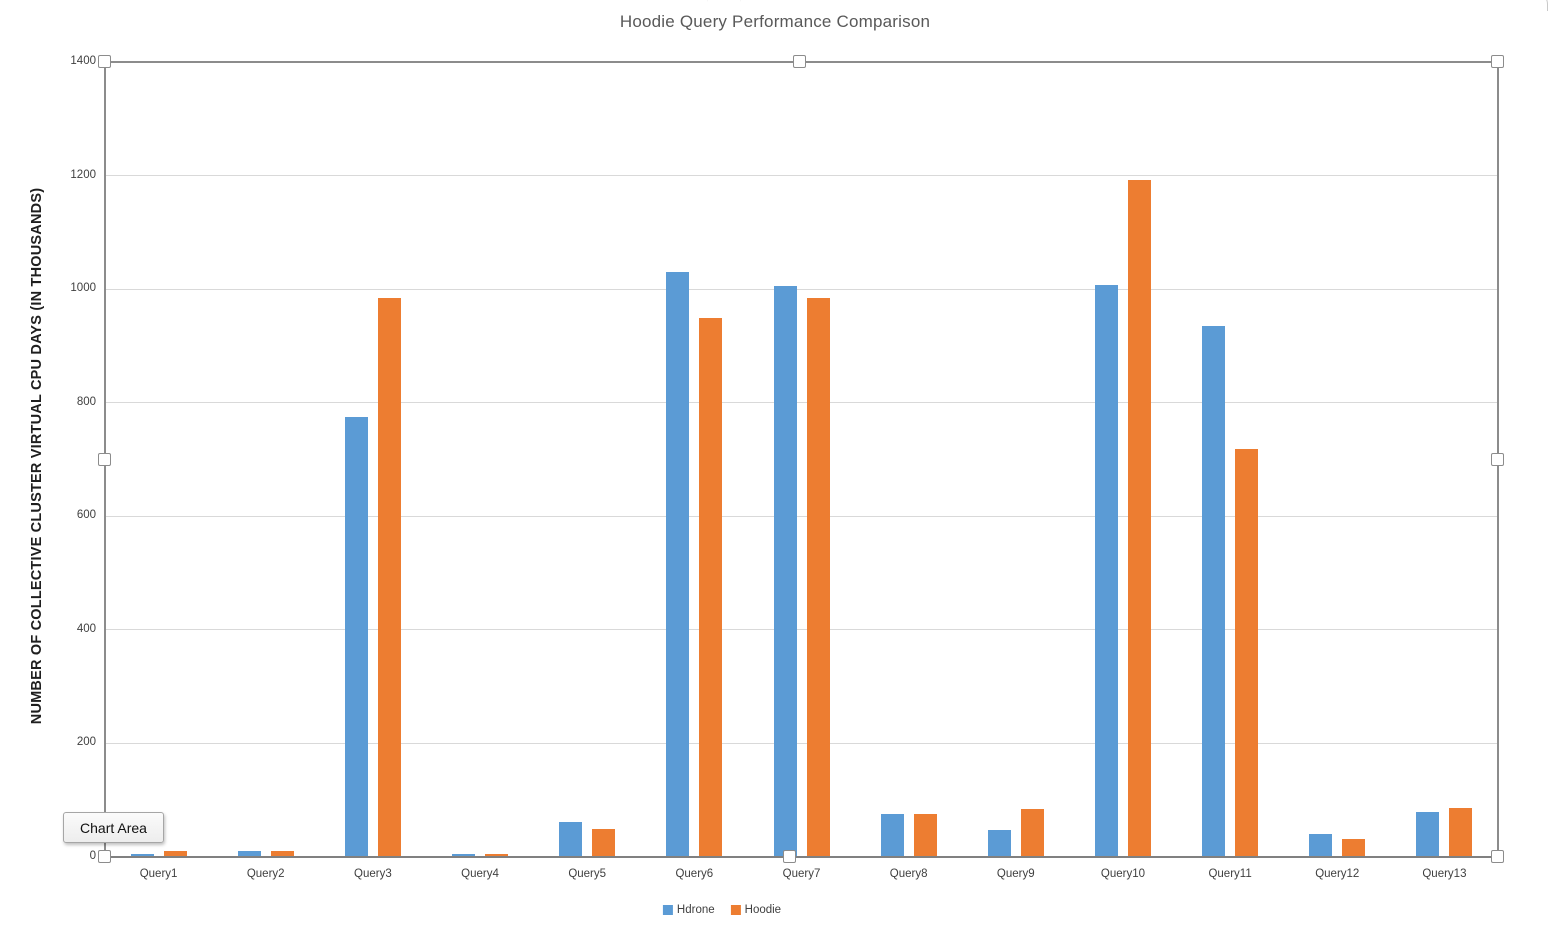  What do you see at coordinates (1497, 459) in the screenshot?
I see `selection-handle-mid-right` at bounding box center [1497, 459].